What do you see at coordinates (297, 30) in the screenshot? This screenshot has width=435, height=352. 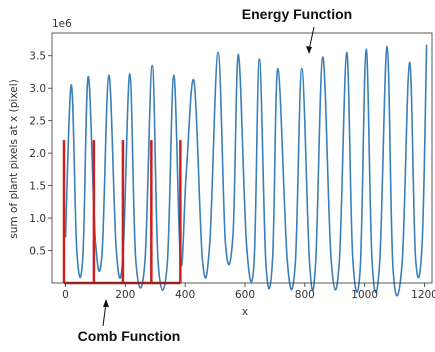 I see `annotation-energy-function: Energy Function` at bounding box center [297, 30].